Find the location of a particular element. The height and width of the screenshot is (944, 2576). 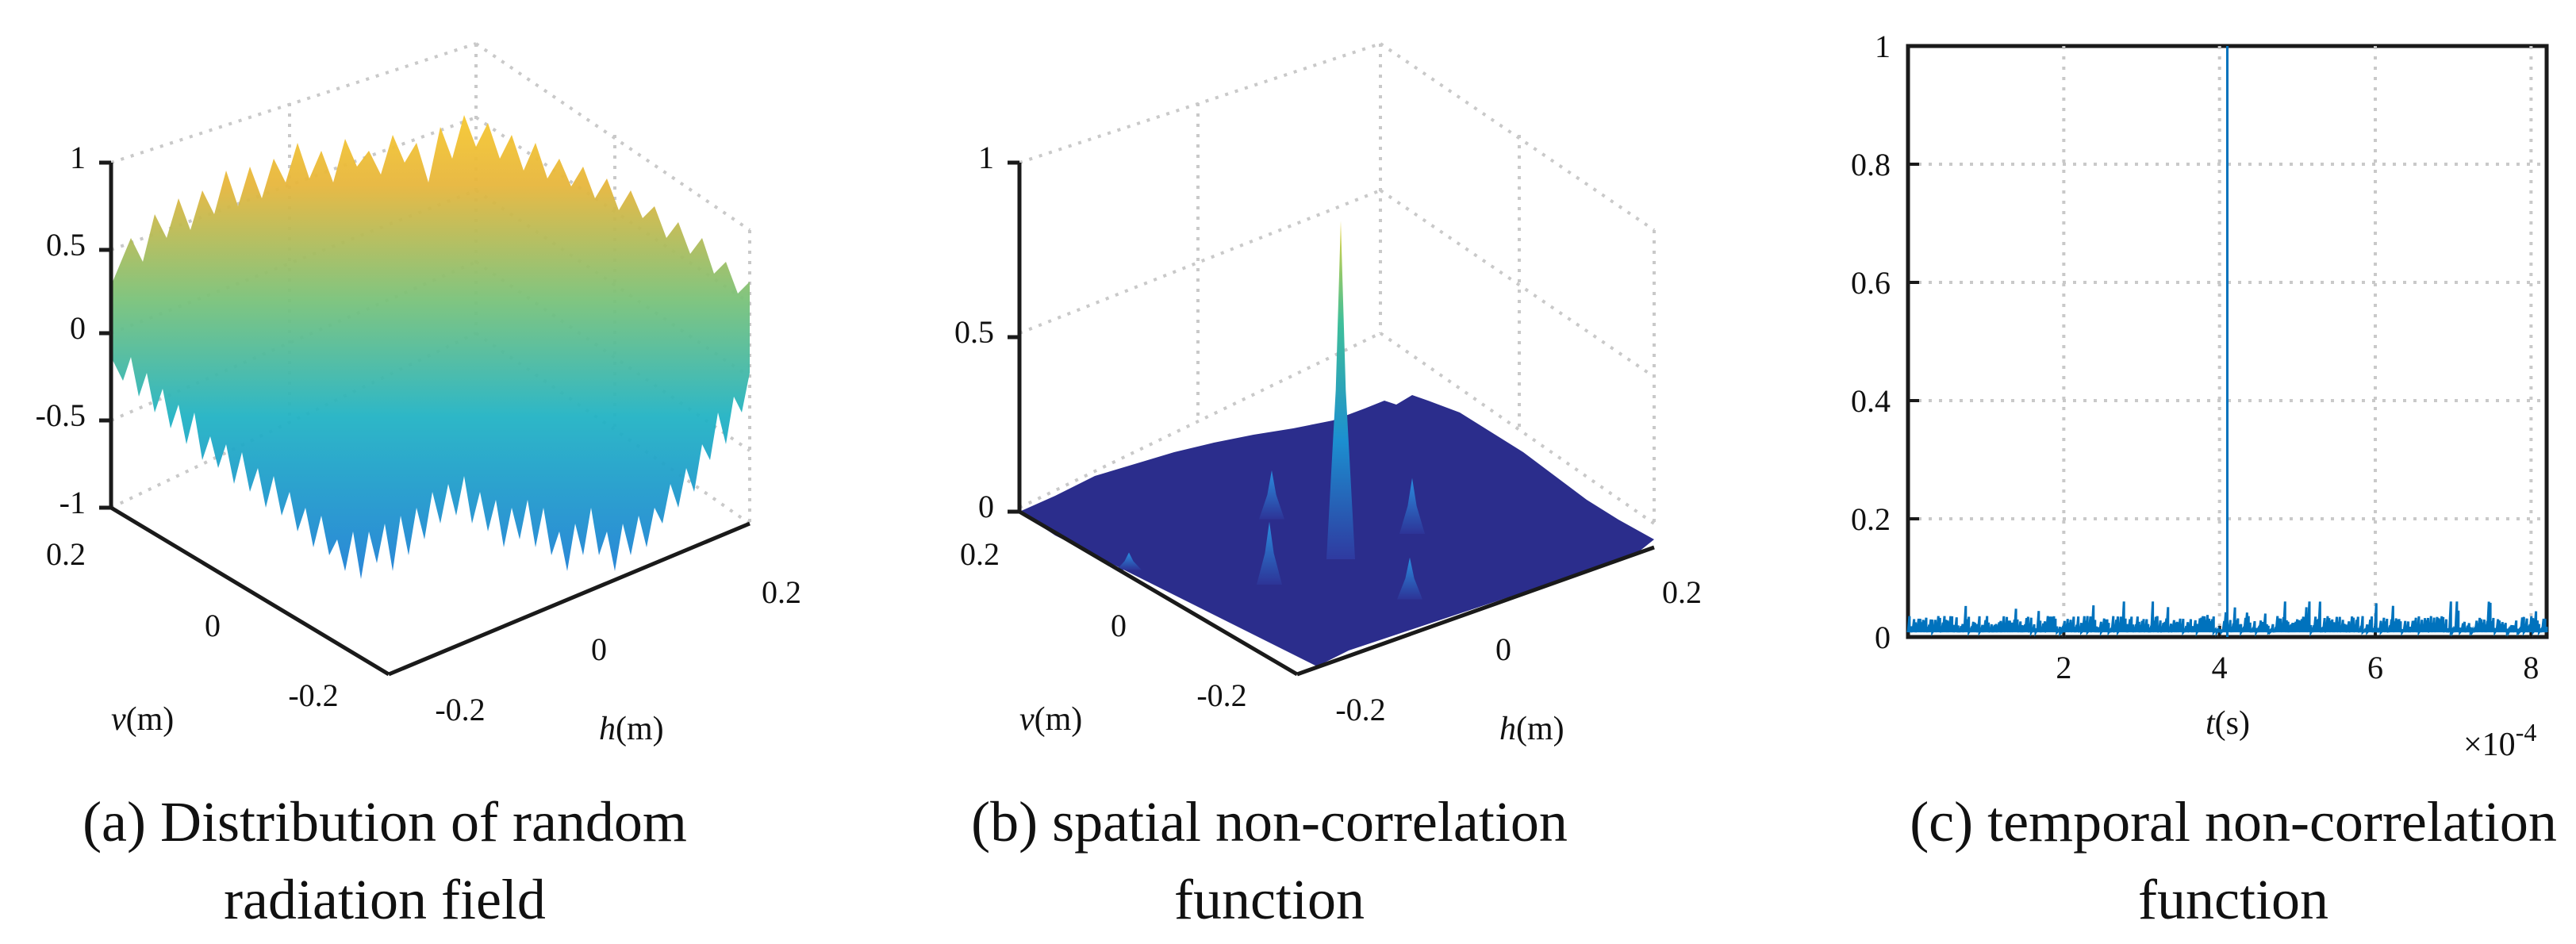

panel-b-h-tick: 0 is located at coordinates (1503, 649).